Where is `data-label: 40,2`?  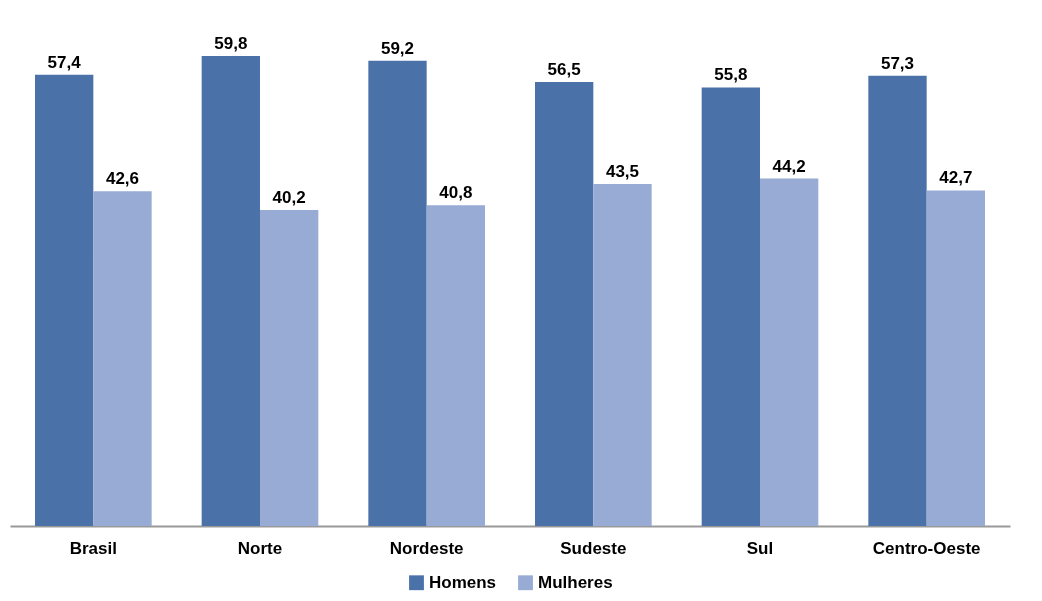
data-label: 40,2 is located at coordinates (289, 198).